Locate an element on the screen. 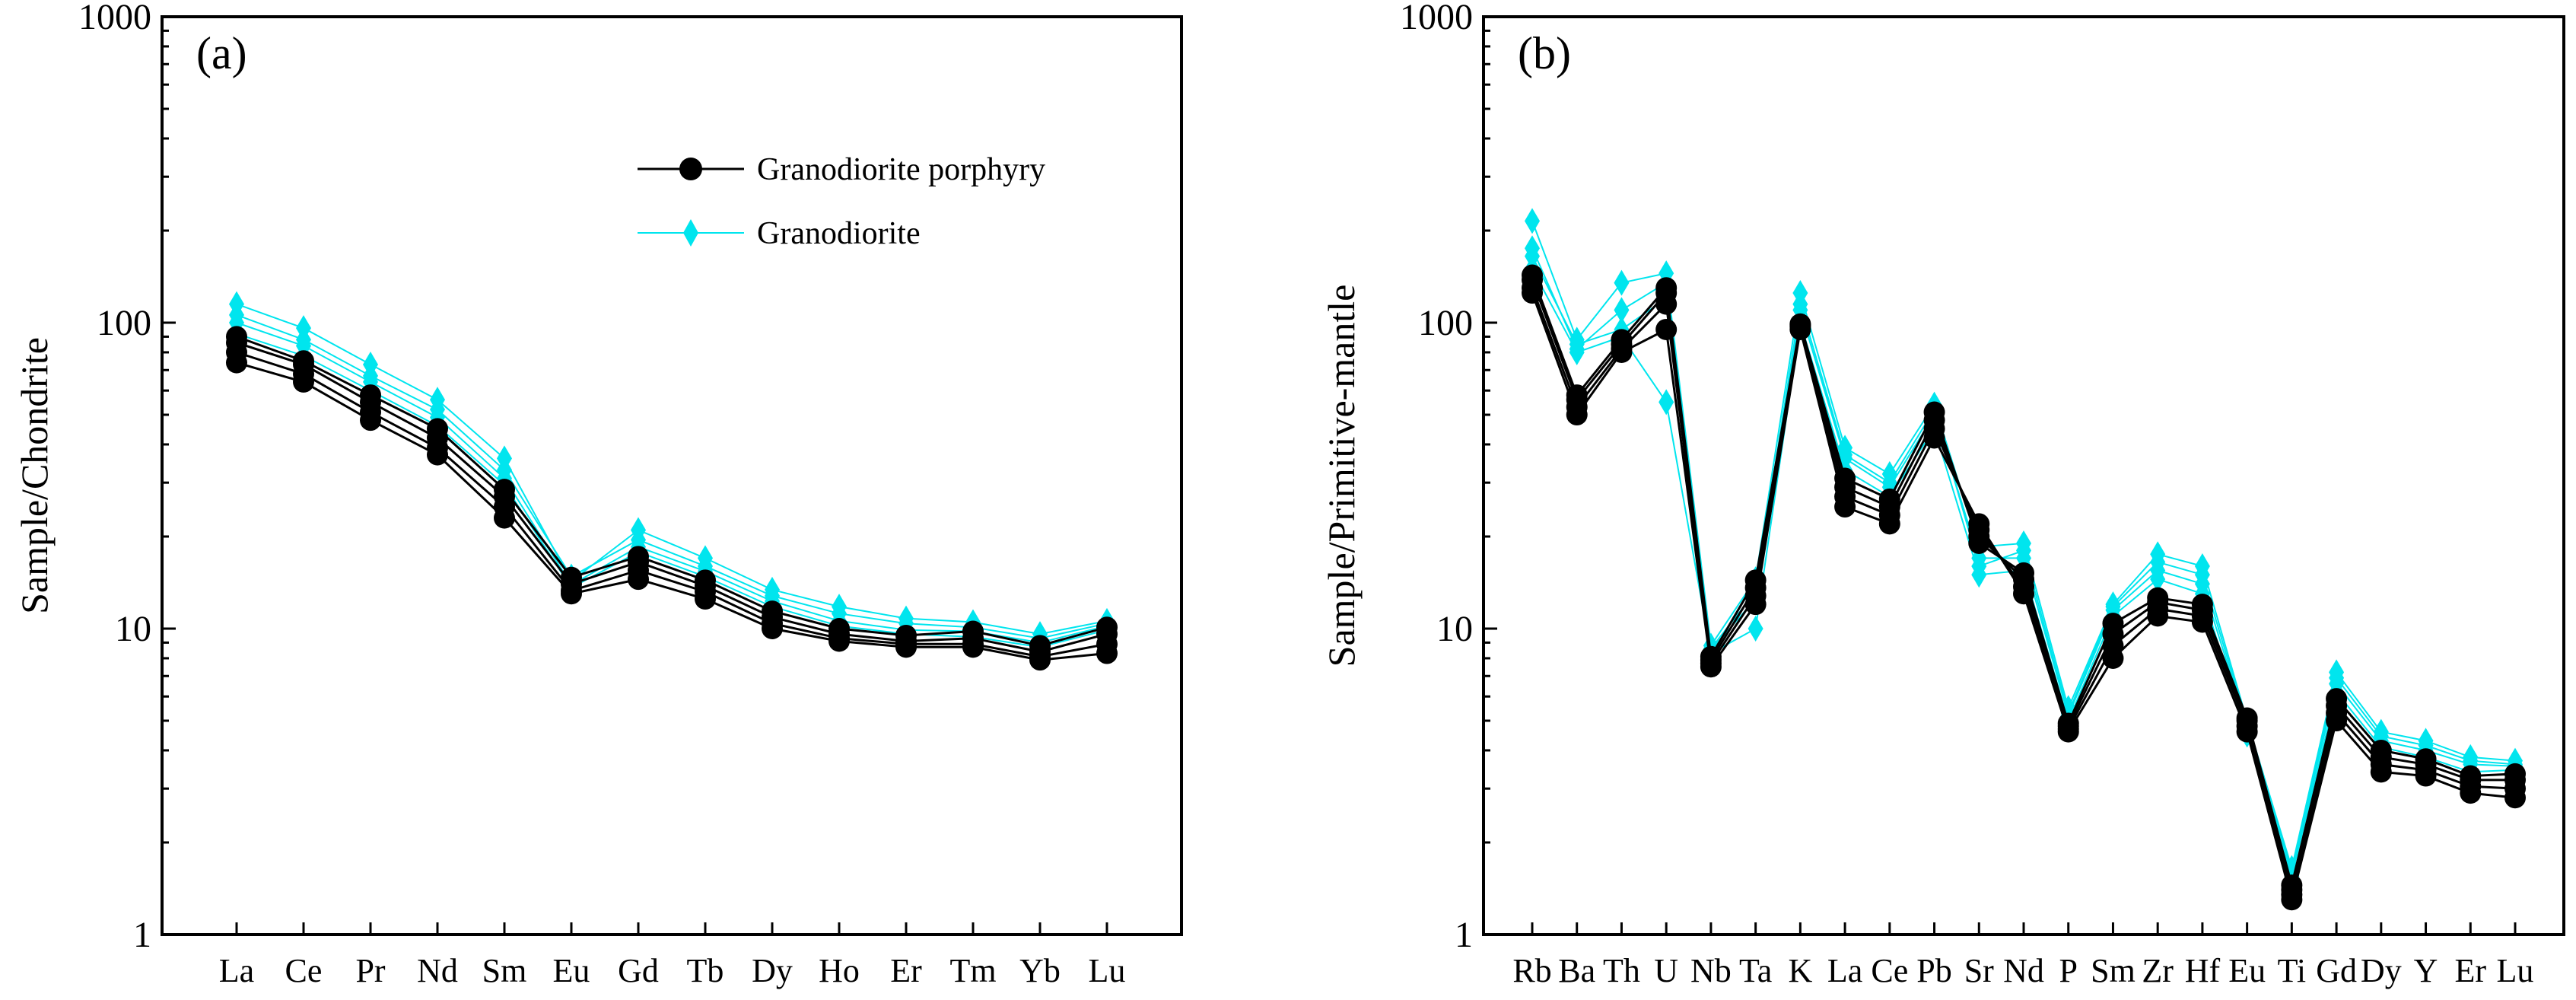 The image size is (2576, 1000). x-tick-label-sm: Sm is located at coordinates (2114, 970).